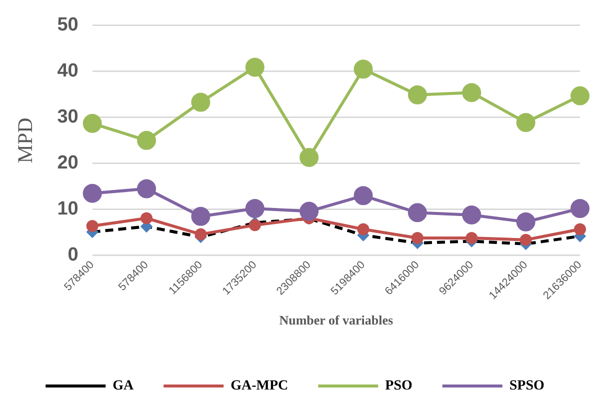 The height and width of the screenshot is (413, 605). Describe the element at coordinates (259, 386) in the screenshot. I see `legend-label: GA-MPC` at that location.